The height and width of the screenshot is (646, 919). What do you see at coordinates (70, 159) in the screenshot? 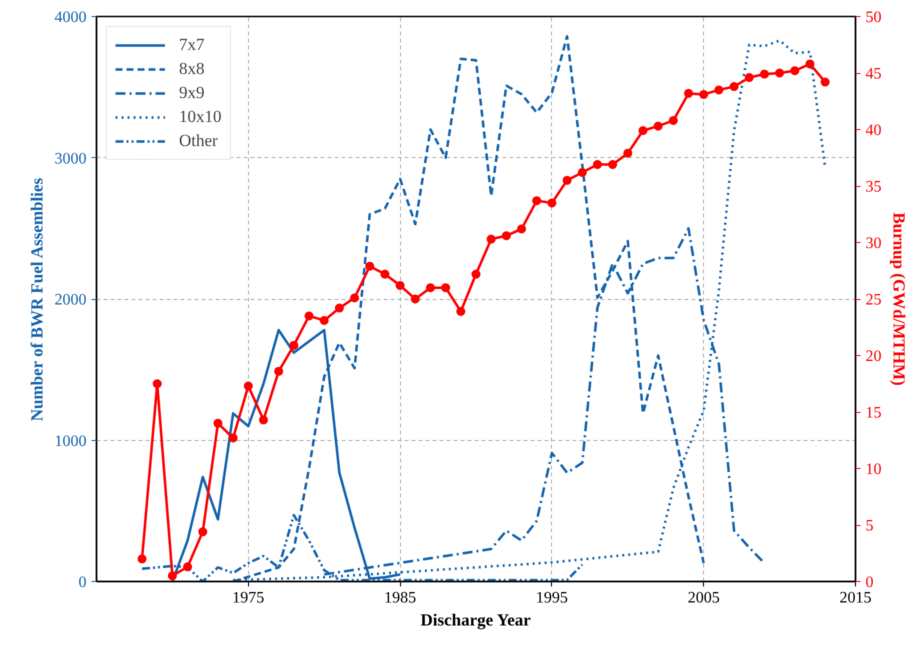
I see `y-tick-label: 3000` at bounding box center [70, 159].